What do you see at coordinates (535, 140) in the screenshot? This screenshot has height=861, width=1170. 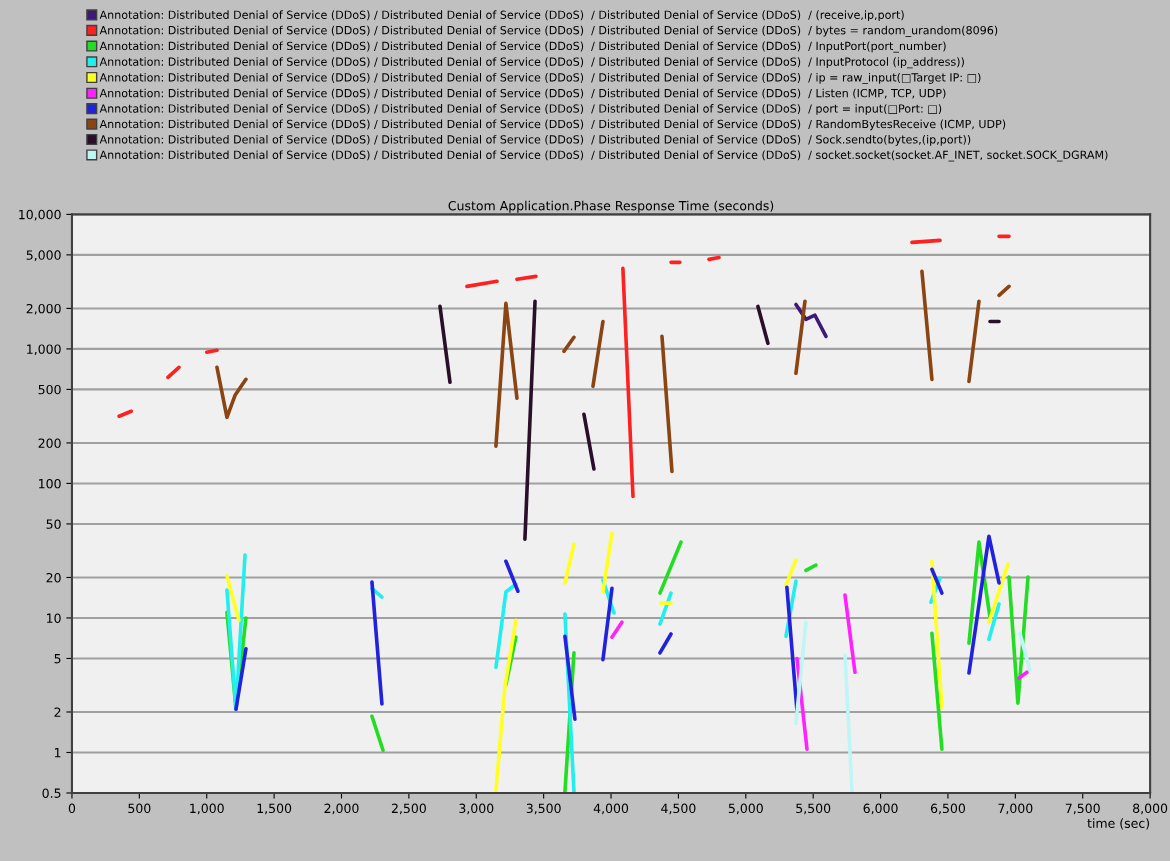 I see `legend-label: Annotation: Distributed Denial of Service (DDoS) / Distributed Denial of Service (DDoS) / Distributed Denial of Service (DDoS) / Sock.sendto(bytes,(ip,port))` at bounding box center [535, 140].